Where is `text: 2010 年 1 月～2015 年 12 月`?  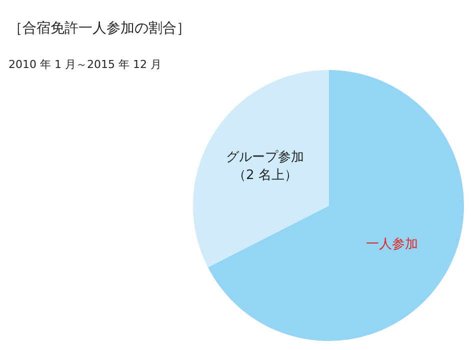
text: 2010 年 1 月～2015 年 12 月 is located at coordinates (85, 64).